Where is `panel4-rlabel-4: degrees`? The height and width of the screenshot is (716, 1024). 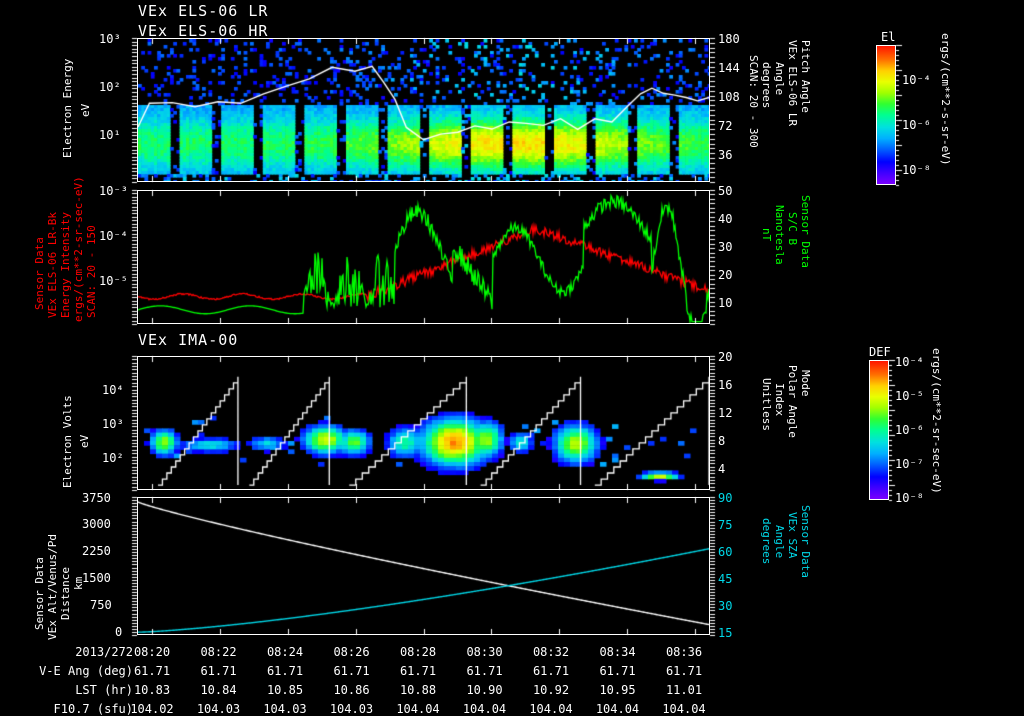
panel4-rlabel-4: degrees is located at coordinates (766, 541).